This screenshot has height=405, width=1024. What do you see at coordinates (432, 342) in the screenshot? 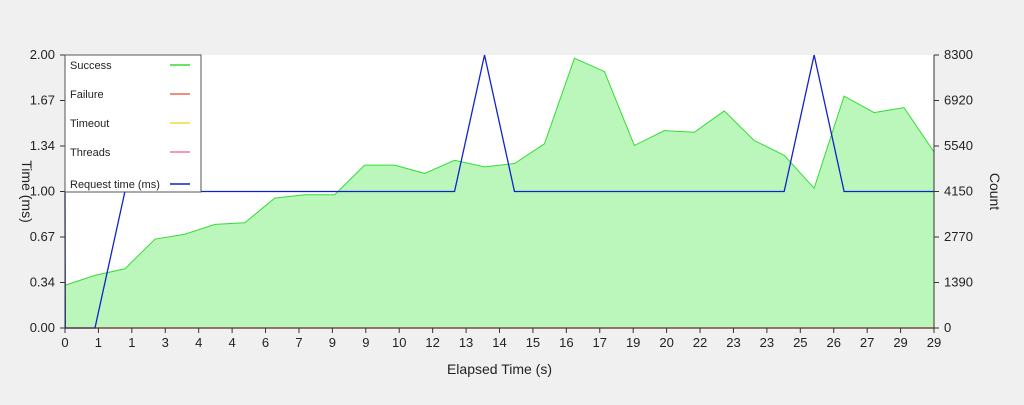
I see `x-tick-label: 12` at bounding box center [432, 342].